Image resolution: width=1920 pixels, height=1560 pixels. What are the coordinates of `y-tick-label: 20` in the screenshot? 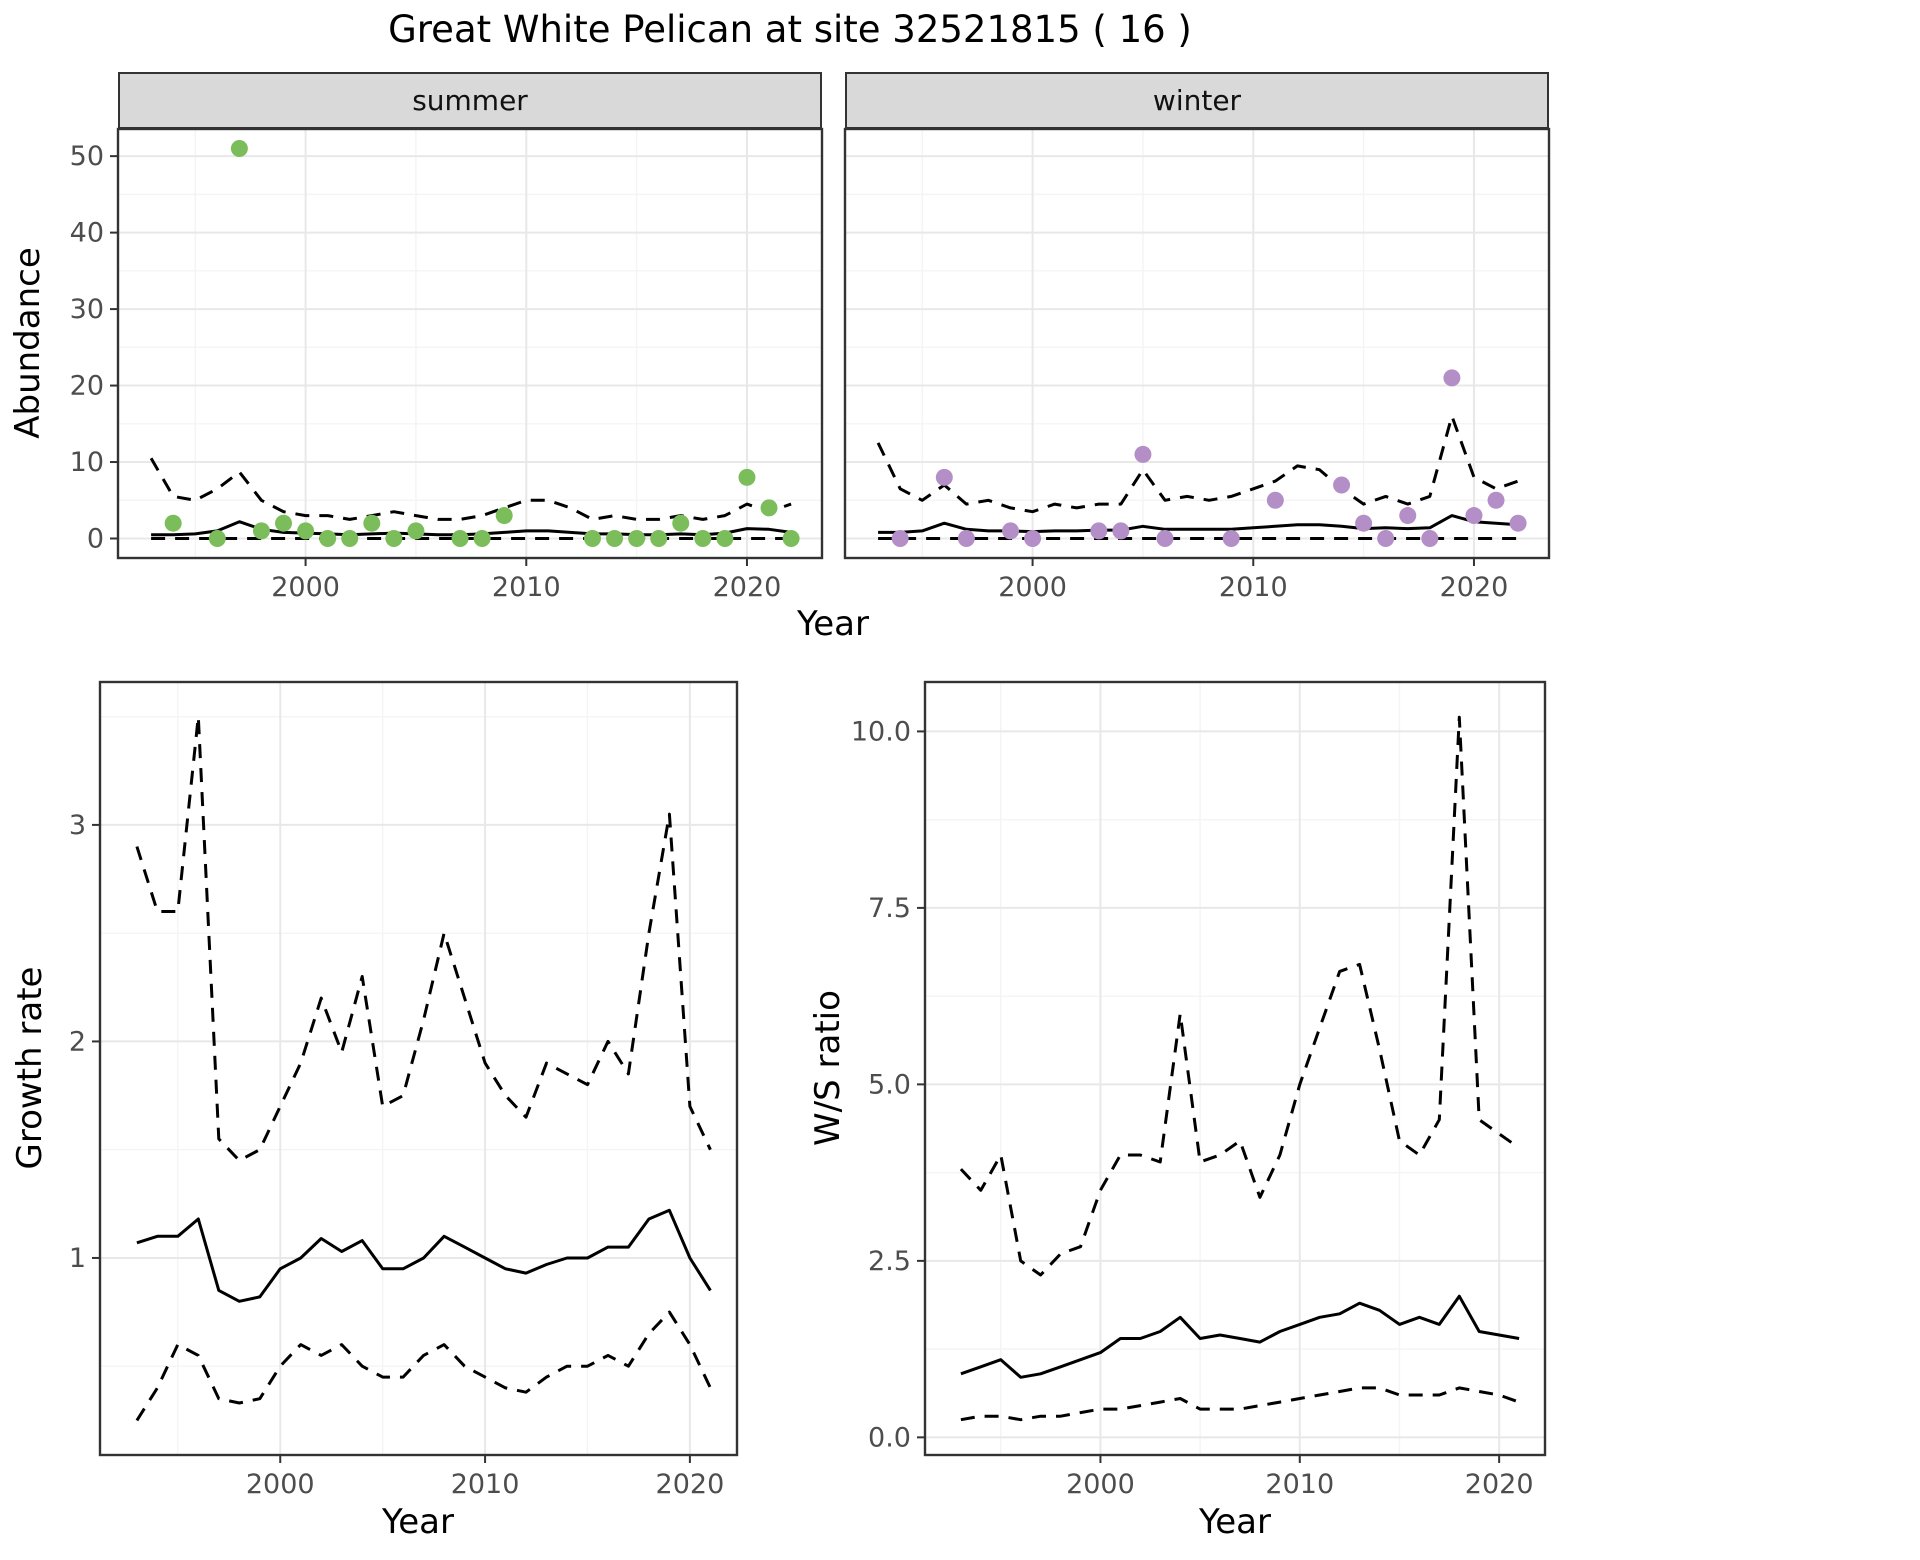 It's located at (87, 386).